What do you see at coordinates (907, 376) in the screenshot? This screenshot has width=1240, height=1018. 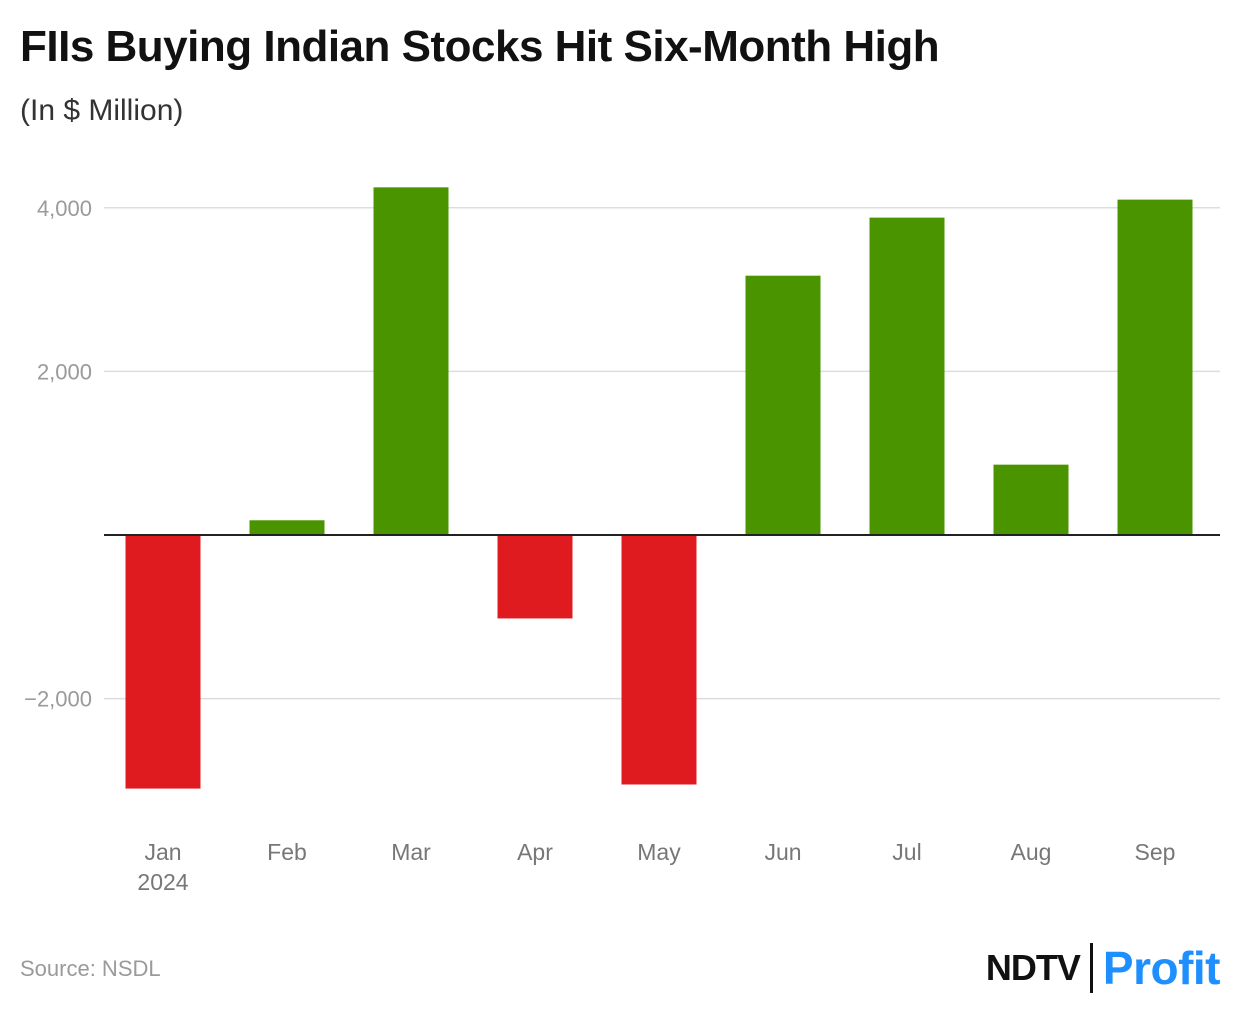 I see `bar-jul` at bounding box center [907, 376].